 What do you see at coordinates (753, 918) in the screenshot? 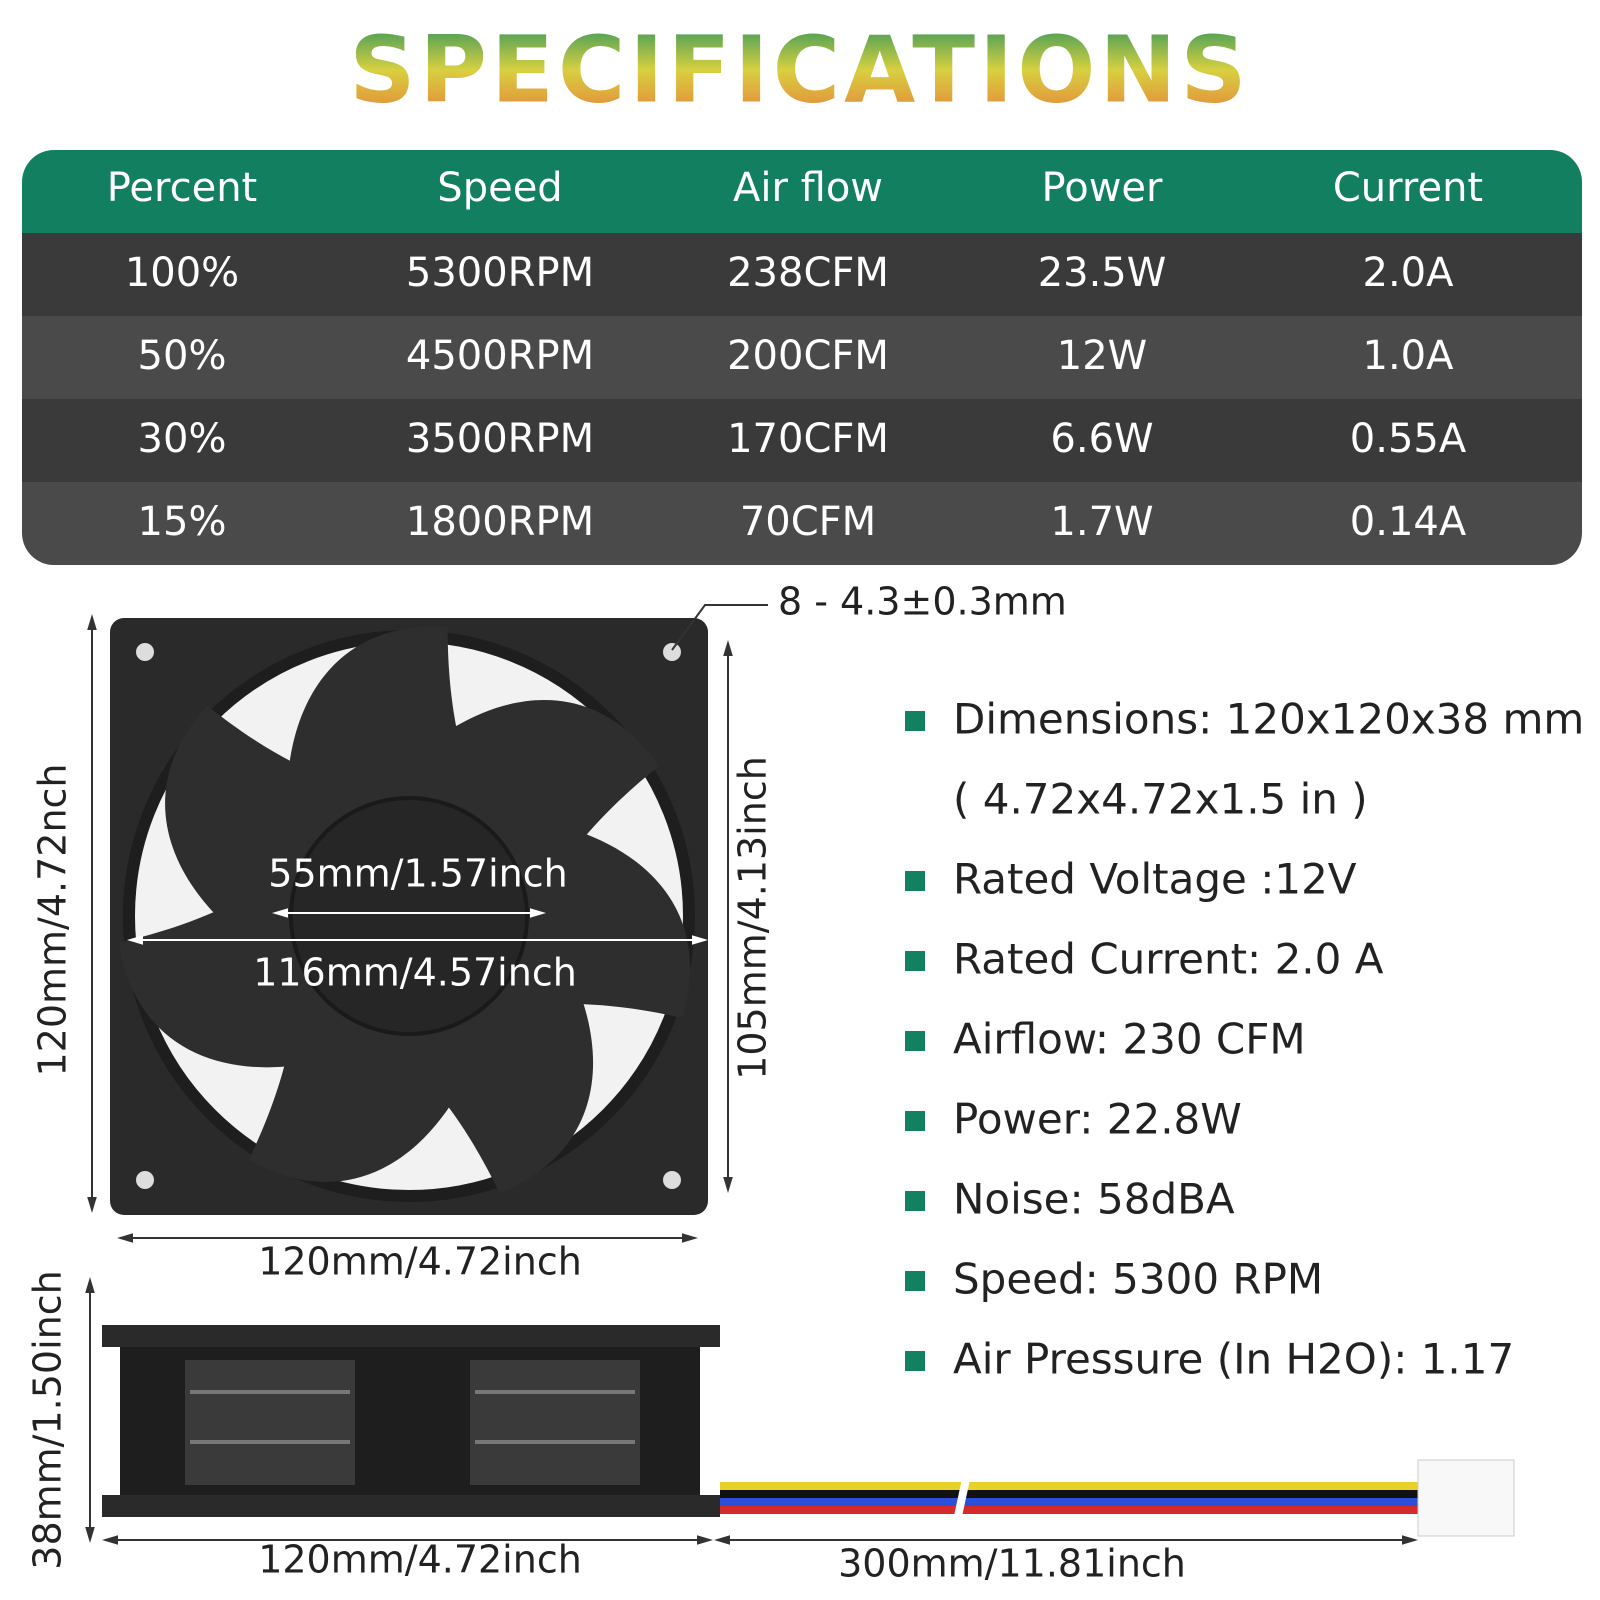
I see `dim-label: 105mm/4.13inch` at bounding box center [753, 918].